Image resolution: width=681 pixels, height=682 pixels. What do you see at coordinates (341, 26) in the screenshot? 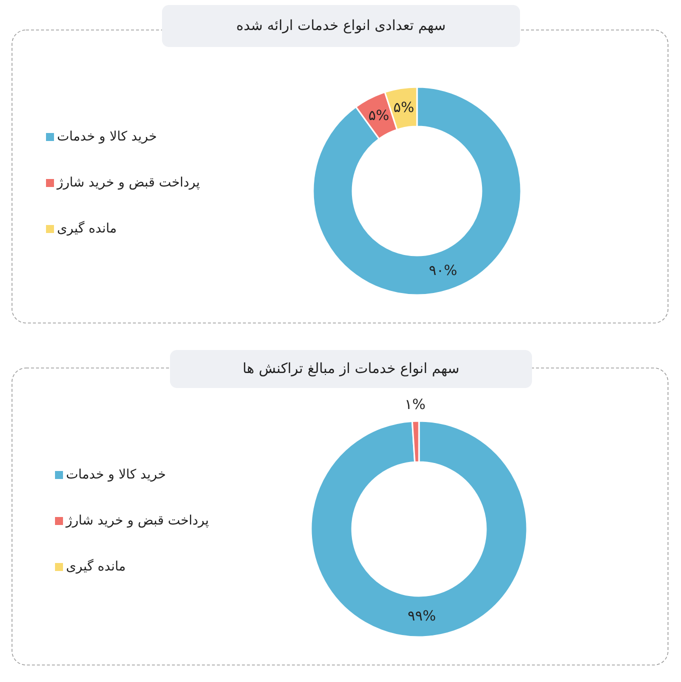
I see `title: سهم تعدادی انواع خدمات ارائه شده` at bounding box center [341, 26].